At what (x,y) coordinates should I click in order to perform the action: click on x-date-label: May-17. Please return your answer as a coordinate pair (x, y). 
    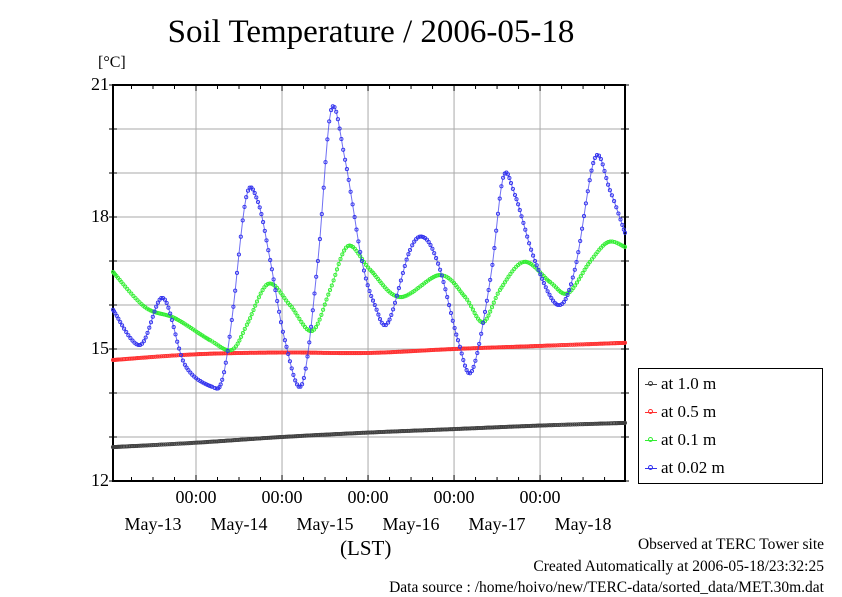
    Looking at the image, I should click on (497, 524).